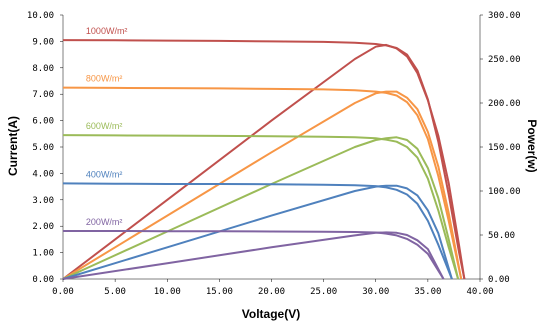  I want to click on y-tick-label: 0.00, so click(43, 280).